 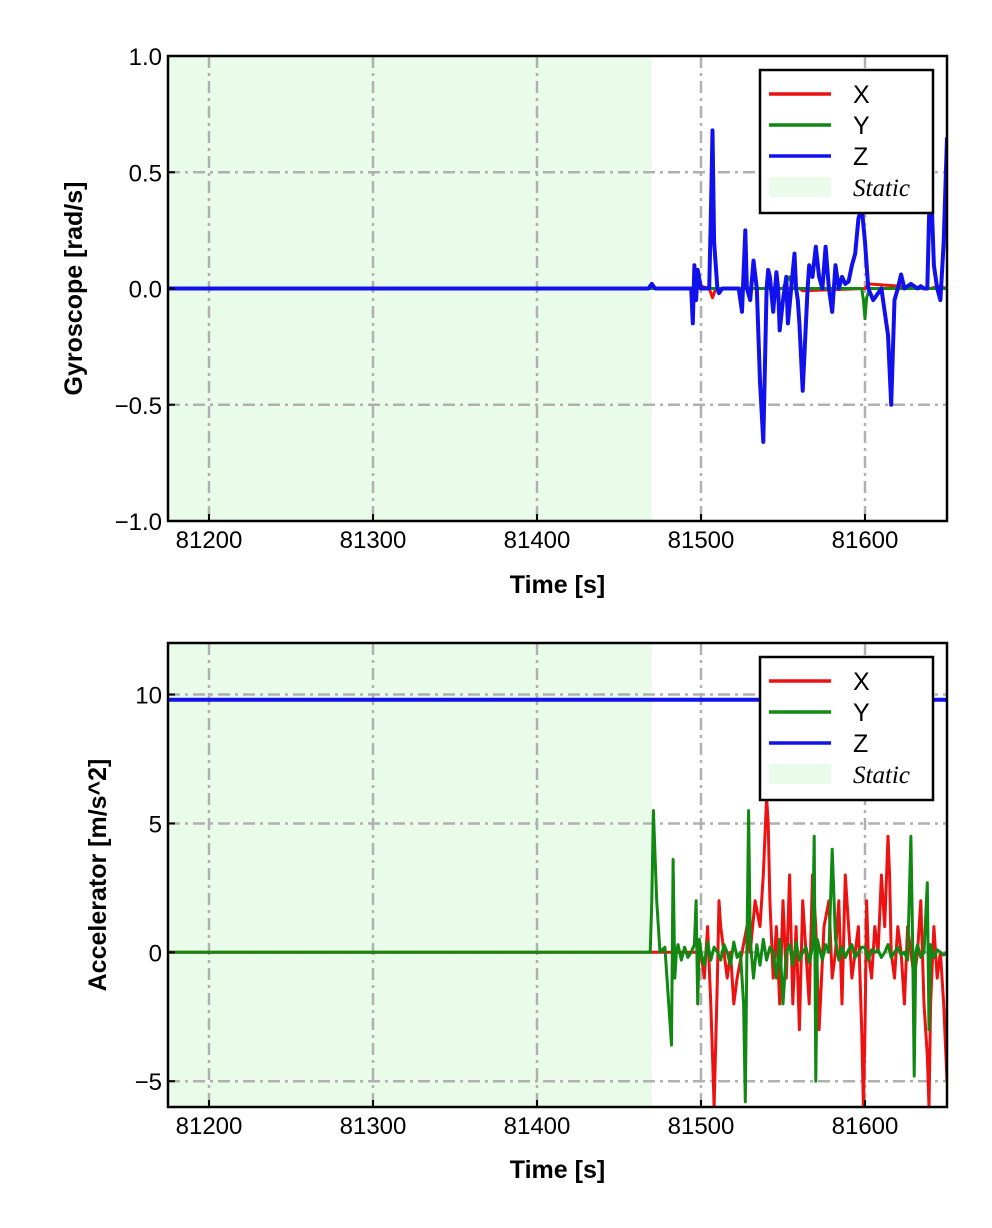 What do you see at coordinates (145, 173) in the screenshot?
I see `y-tick-label: 0.5` at bounding box center [145, 173].